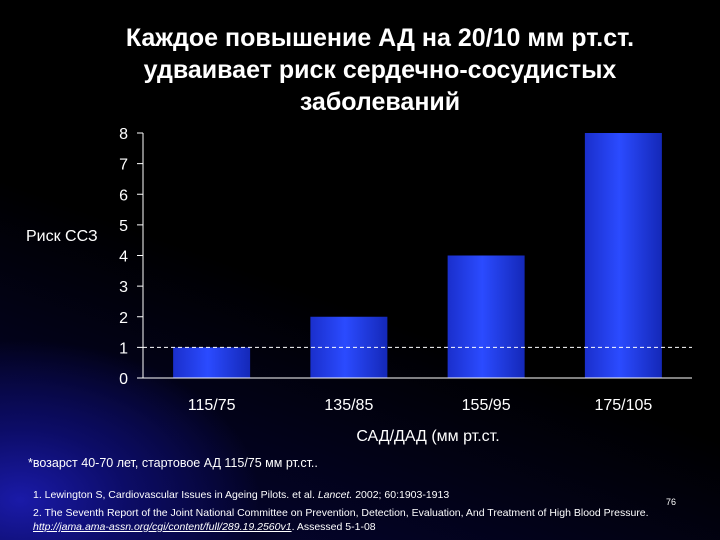 The height and width of the screenshot is (540, 720). What do you see at coordinates (623, 405) in the screenshot?
I see `x-tick-label: 175/105` at bounding box center [623, 405].